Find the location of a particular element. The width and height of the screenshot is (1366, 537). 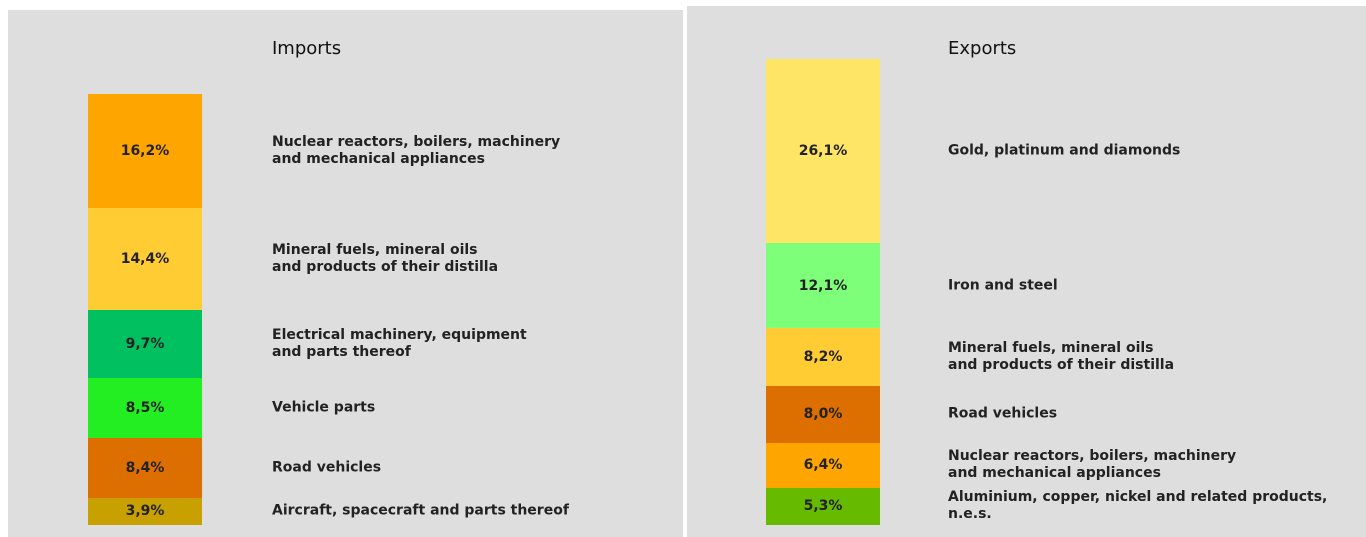

value-label: 3,9% is located at coordinates (145, 511).